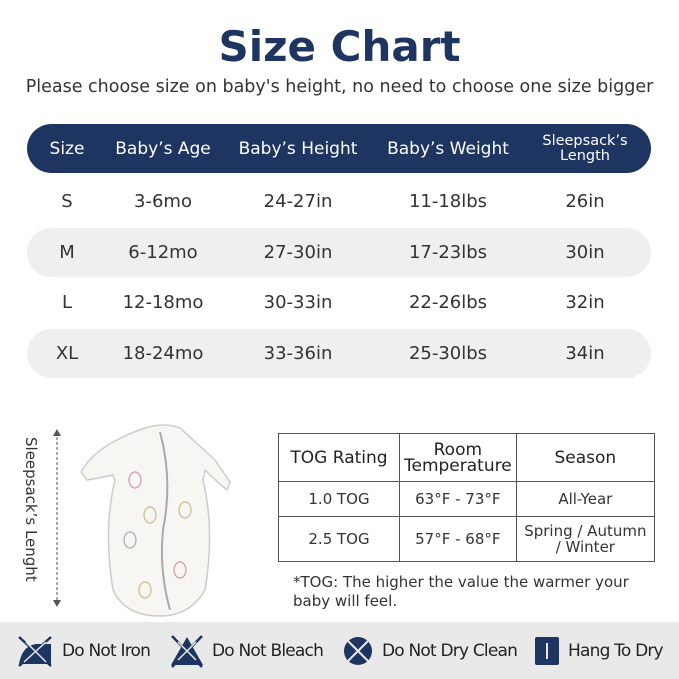 The width and height of the screenshot is (679, 679). What do you see at coordinates (298, 201) in the screenshot?
I see `size-table-cell: 24-27in` at bounding box center [298, 201].